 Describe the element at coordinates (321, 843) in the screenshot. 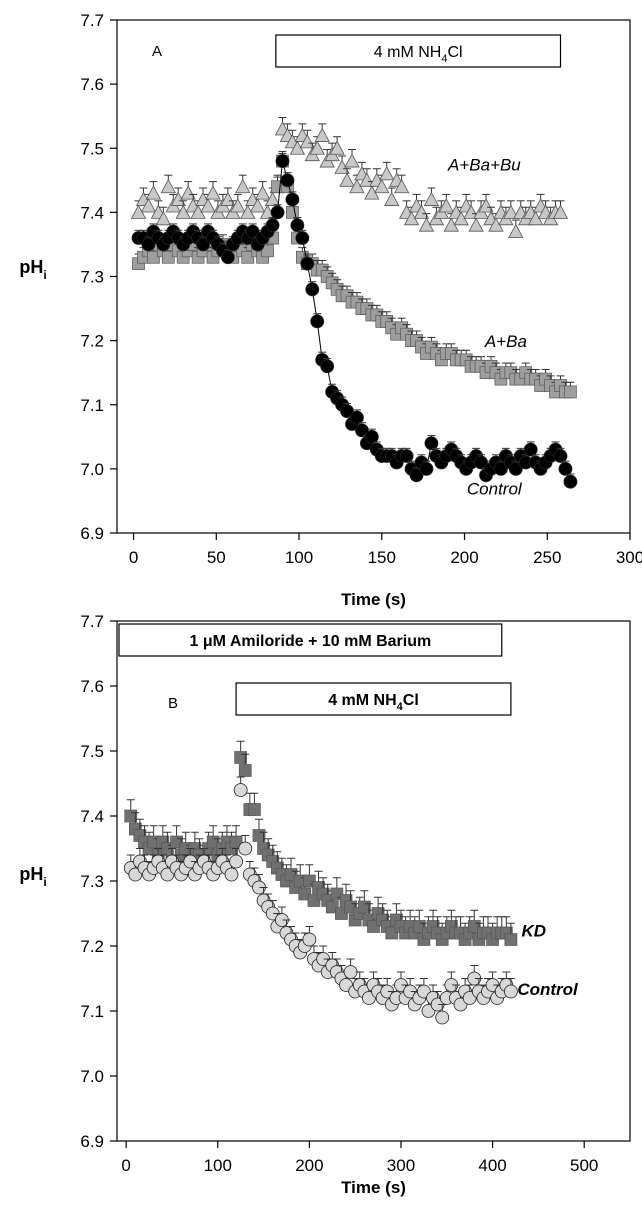

I see `series-kd` at that location.